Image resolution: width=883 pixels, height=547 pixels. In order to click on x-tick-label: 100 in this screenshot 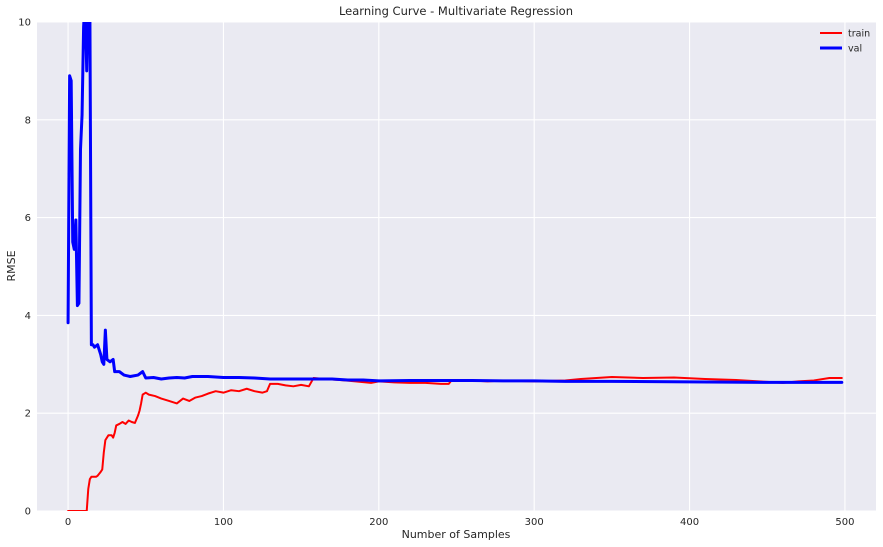, I will do `click(223, 522)`.